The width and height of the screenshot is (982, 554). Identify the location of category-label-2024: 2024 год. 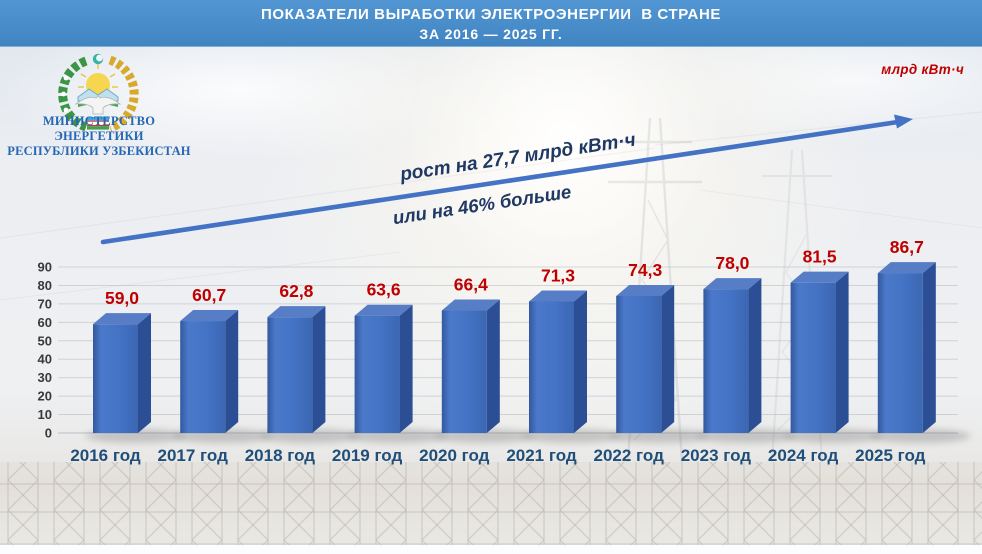
(803, 455).